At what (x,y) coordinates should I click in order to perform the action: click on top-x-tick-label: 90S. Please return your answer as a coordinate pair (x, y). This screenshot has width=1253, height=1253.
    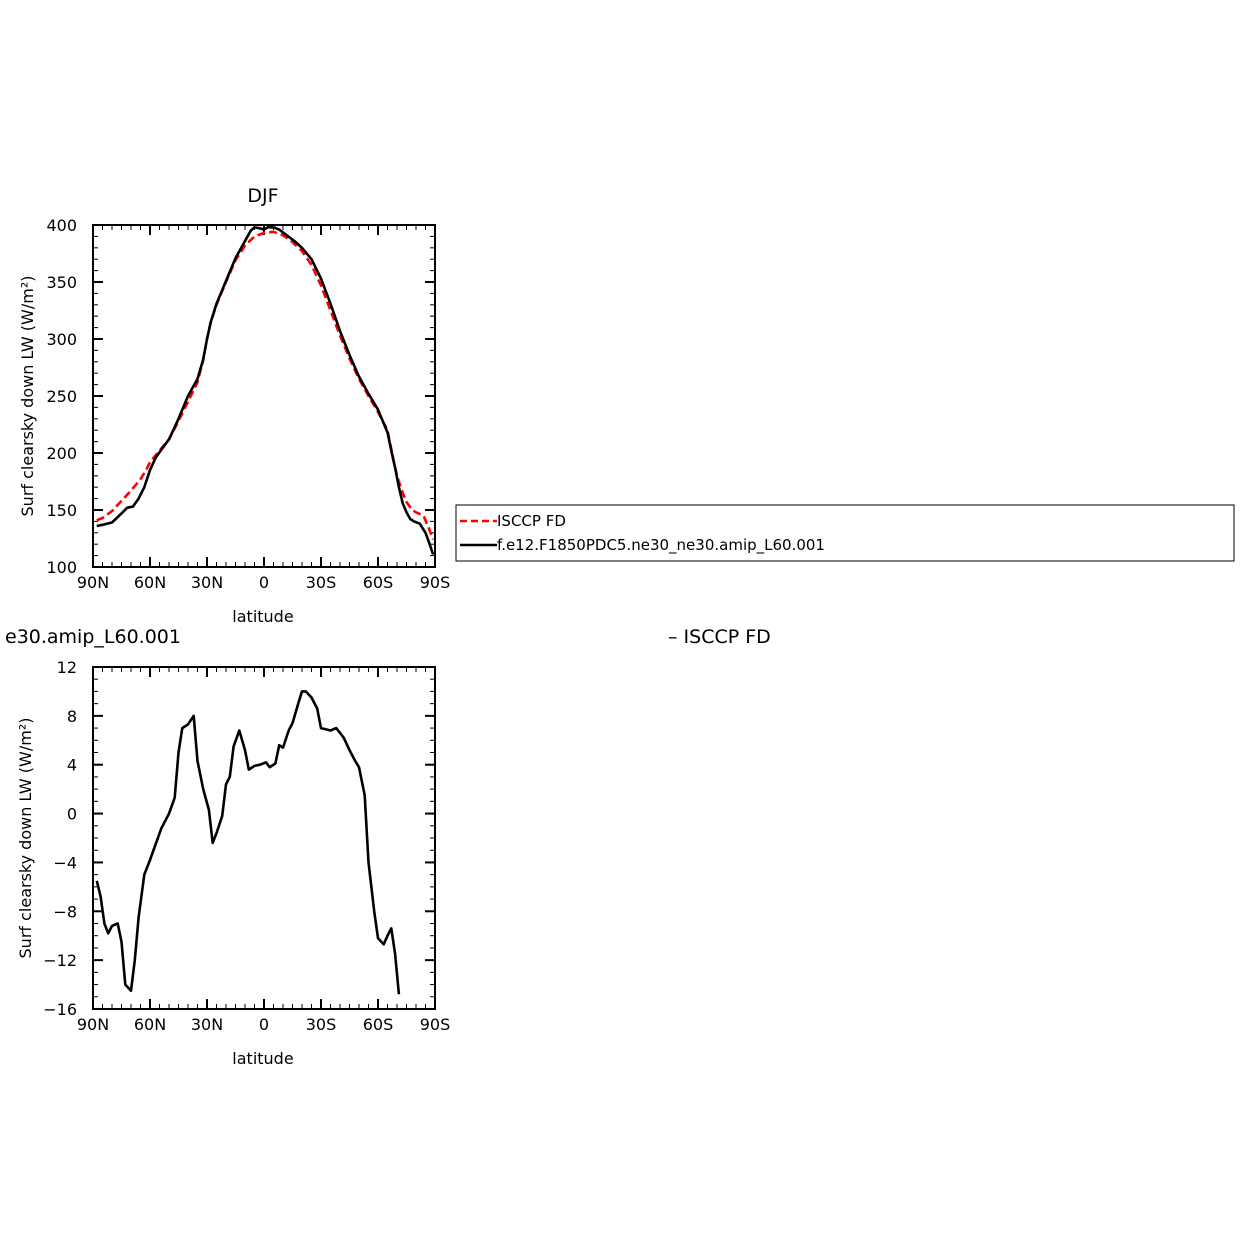
    Looking at the image, I should click on (435, 582).